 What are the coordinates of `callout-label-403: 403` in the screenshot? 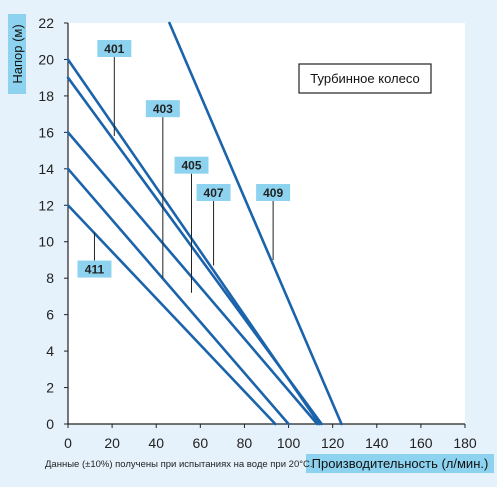 It's located at (163, 109).